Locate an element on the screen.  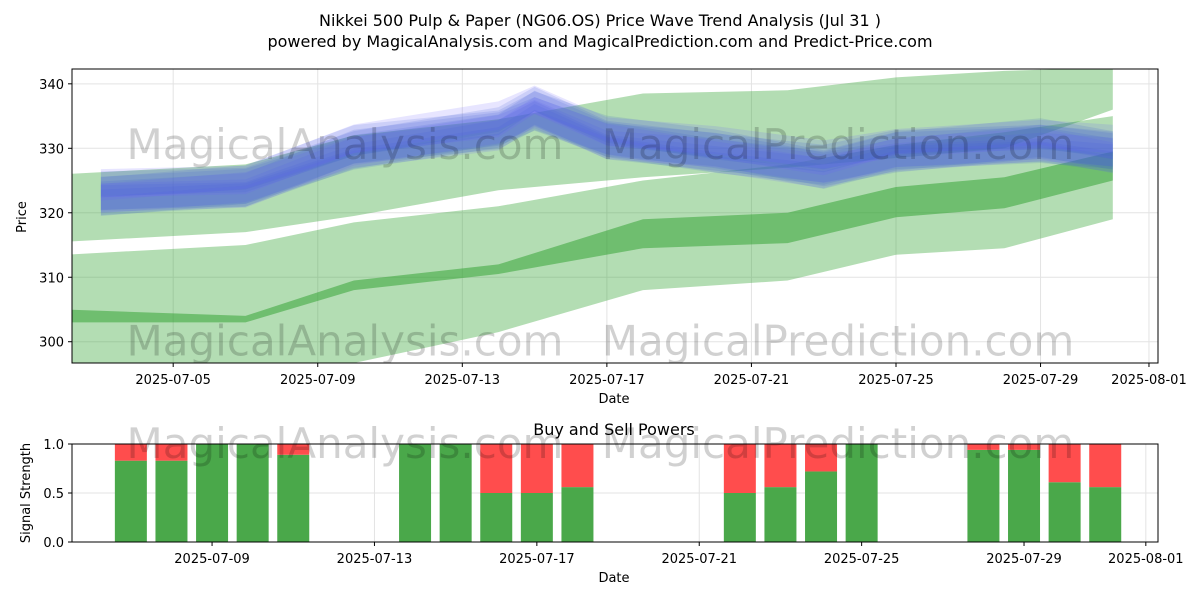
watermark-top-3: MagicalAnalysis.com is located at coordinates (345, 341).